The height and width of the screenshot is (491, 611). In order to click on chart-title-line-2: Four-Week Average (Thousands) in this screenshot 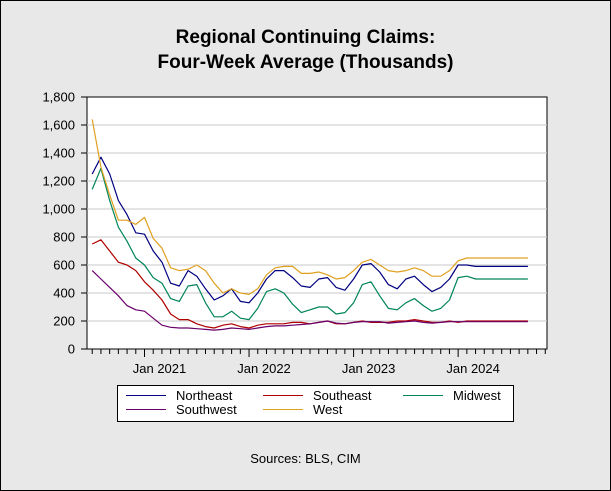, I will do `click(305, 62)`.